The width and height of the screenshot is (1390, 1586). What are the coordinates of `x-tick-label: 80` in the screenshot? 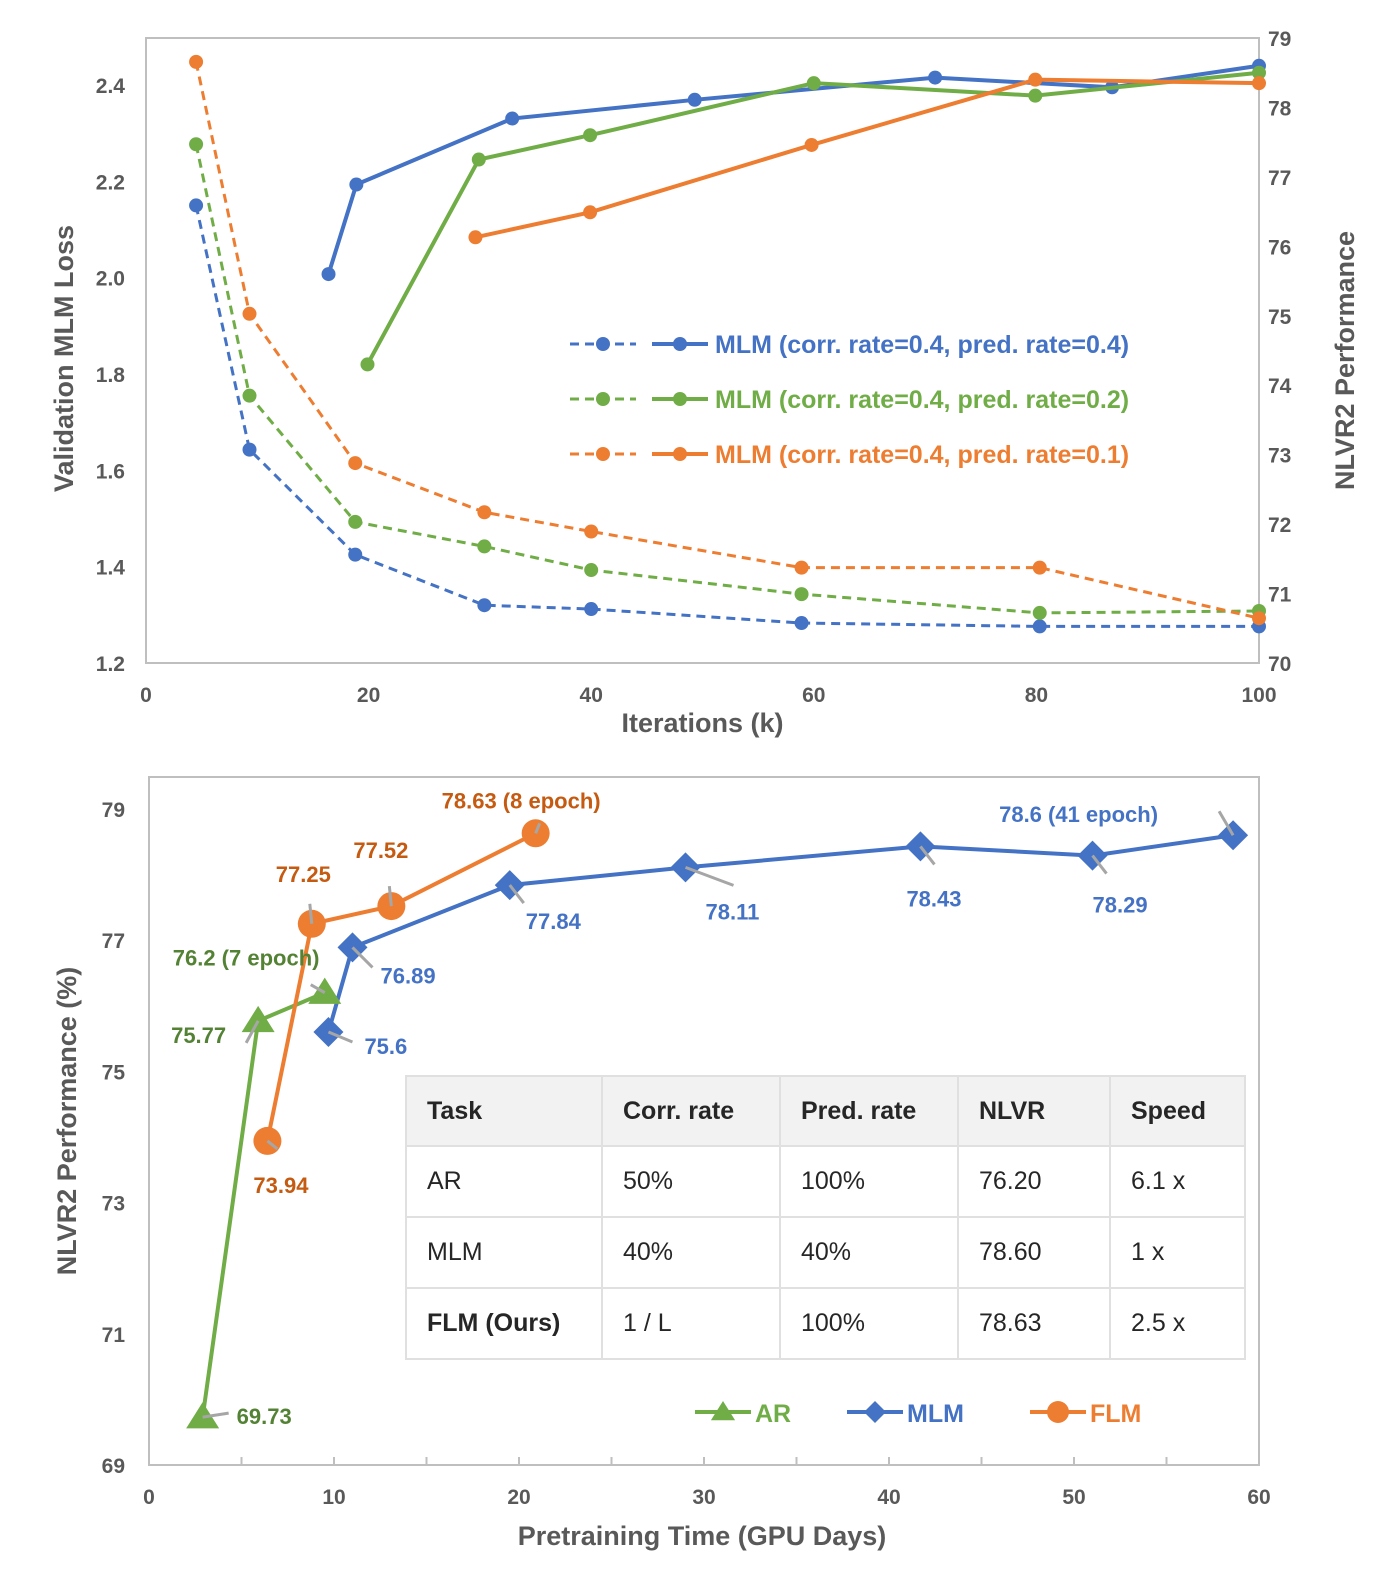 It's located at (1036, 695).